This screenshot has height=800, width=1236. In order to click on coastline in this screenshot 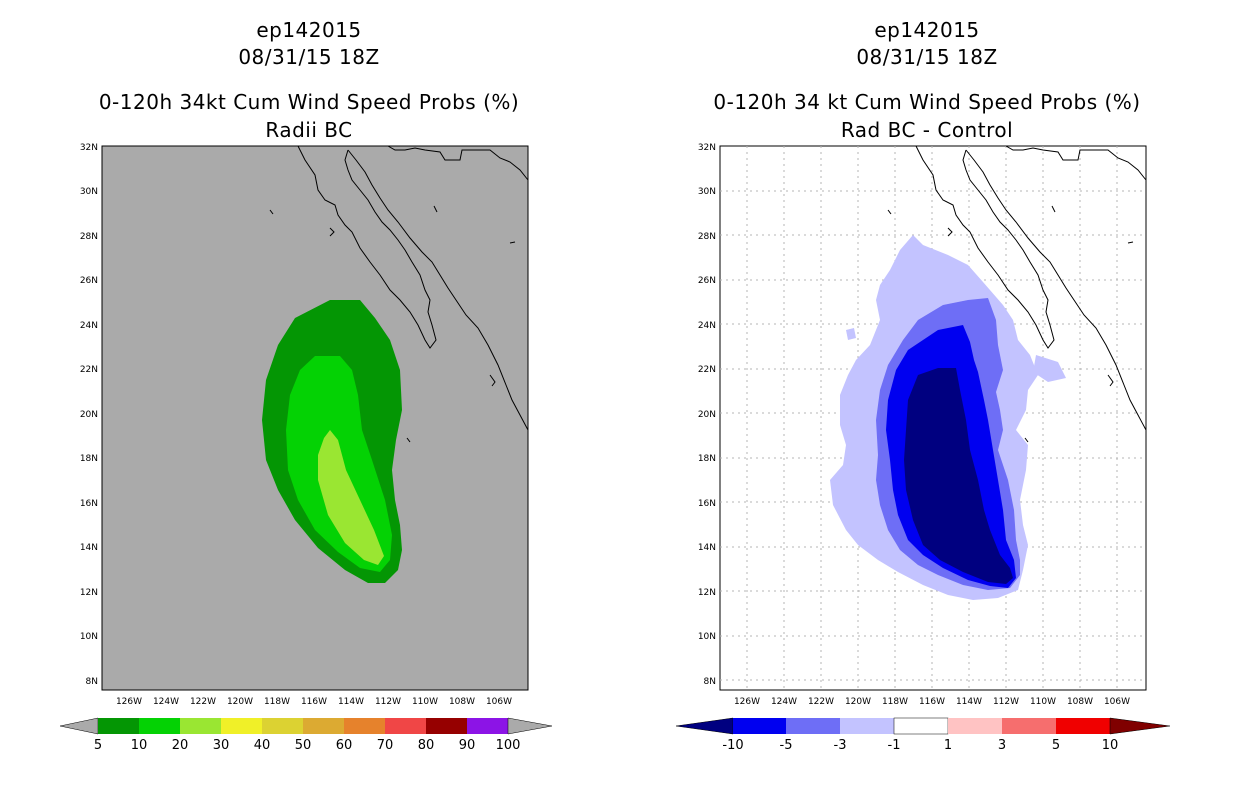, I will do `click(1017, 294)`.